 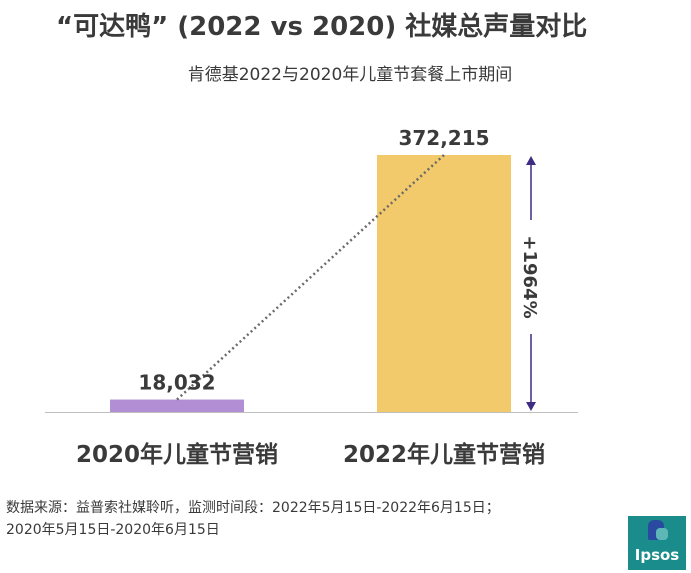 I want to click on category-label-1: 2020年儿童节营销, so click(x=177, y=454).